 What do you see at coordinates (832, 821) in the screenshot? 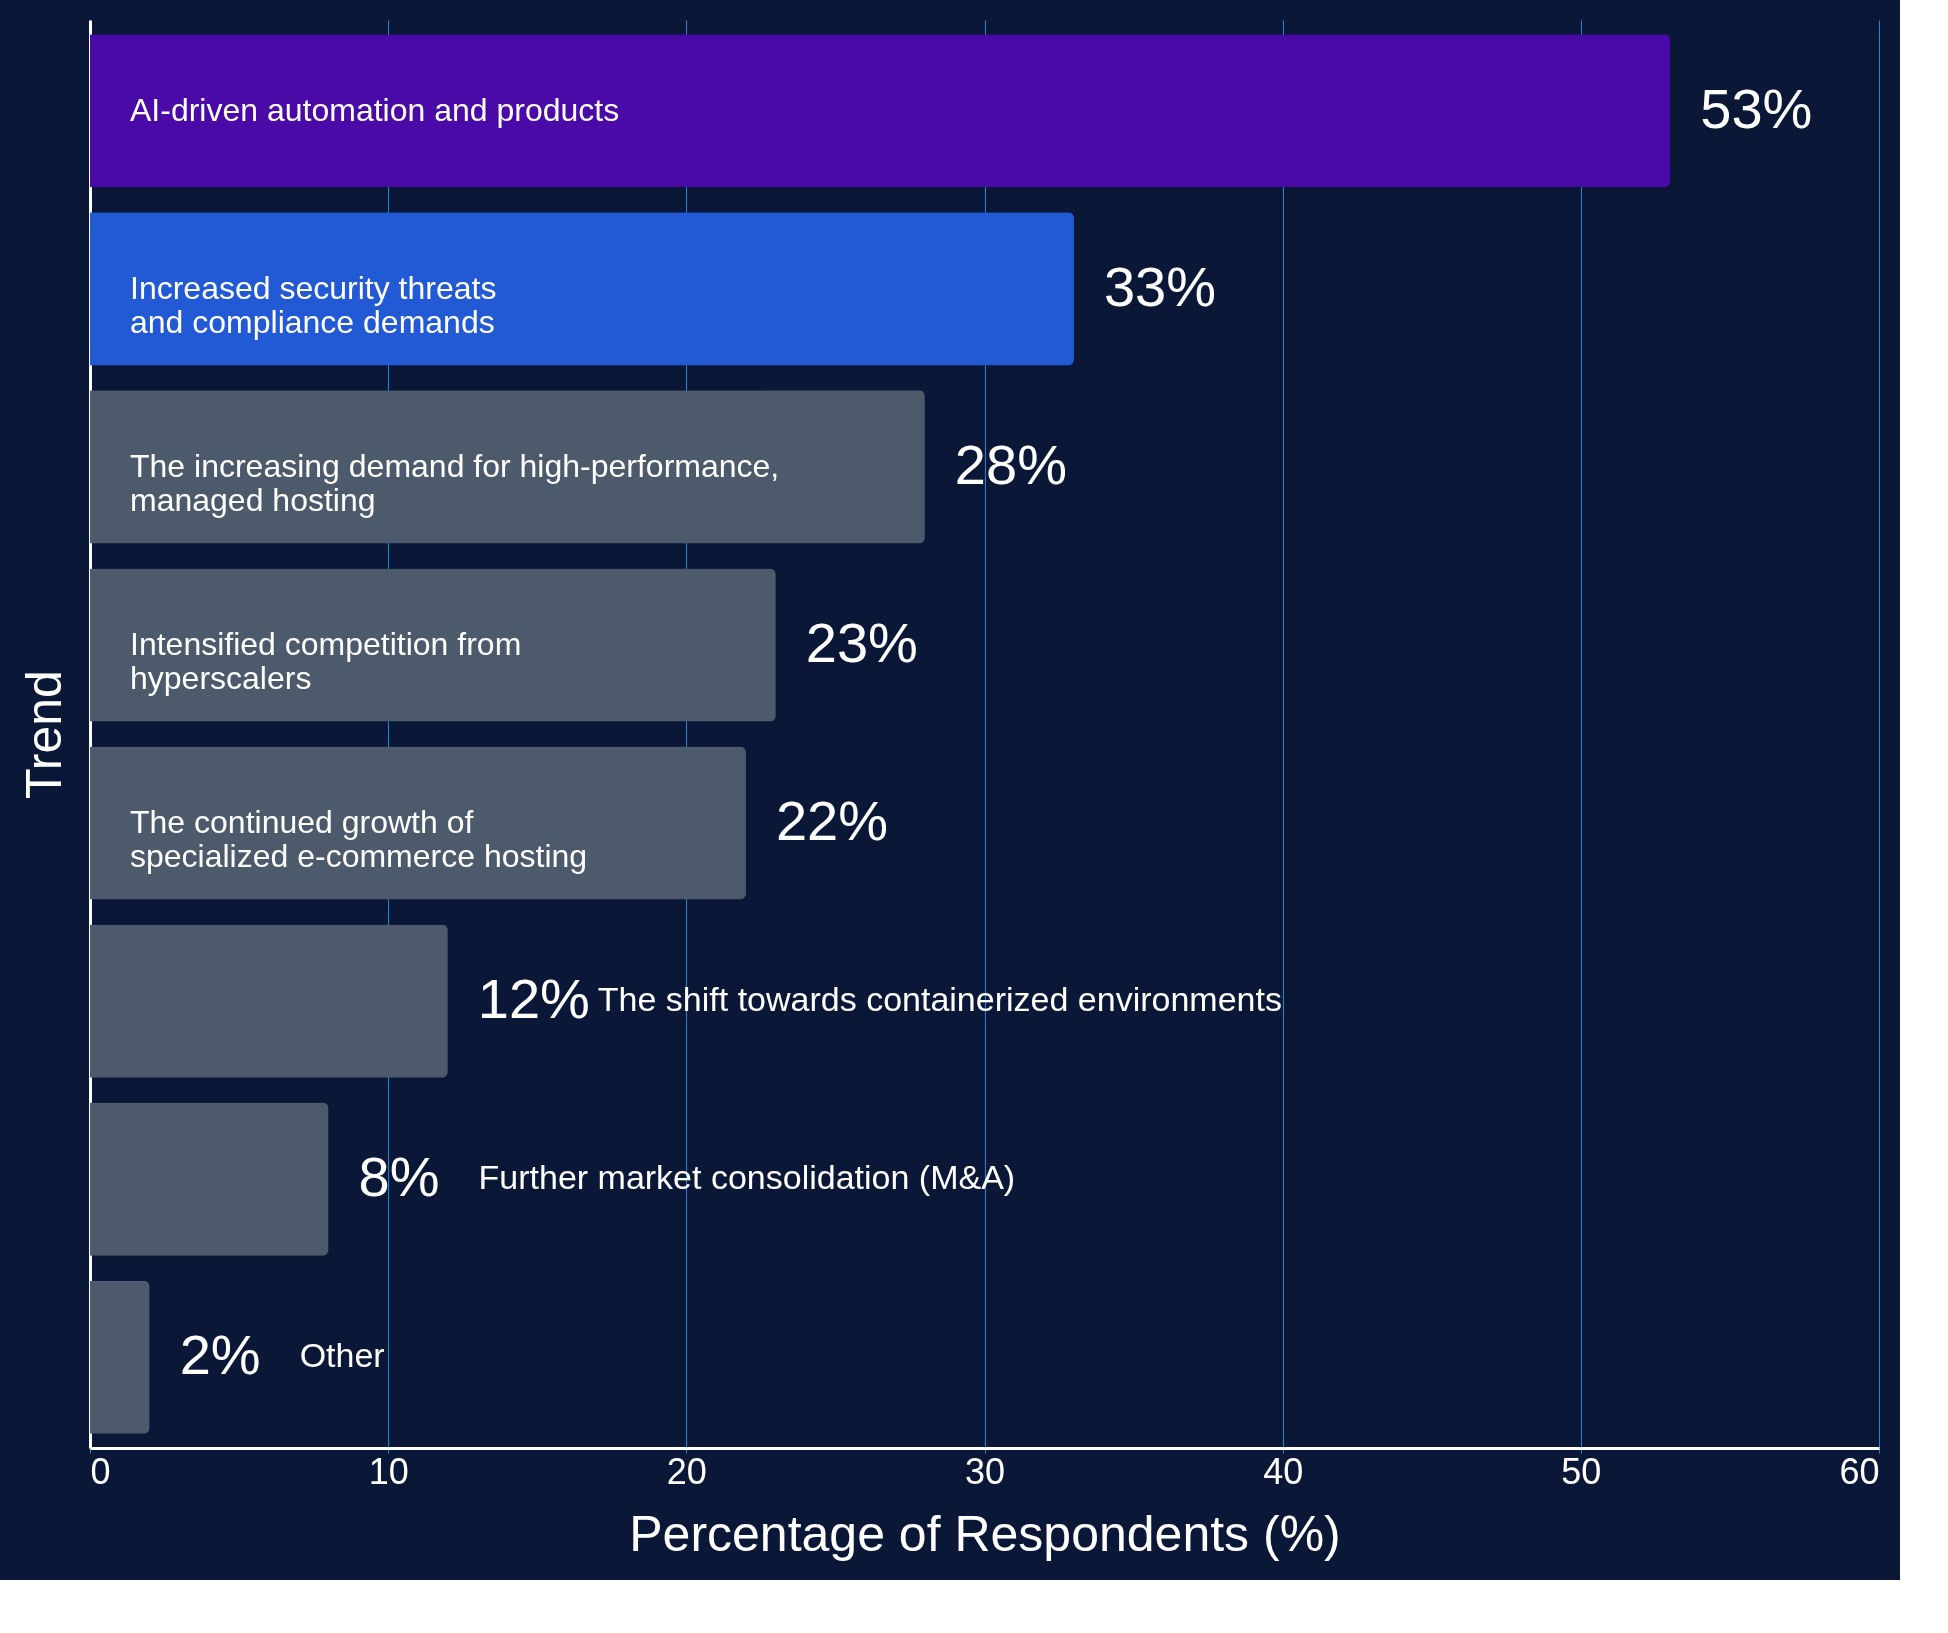
I see `data-label: 22%` at bounding box center [832, 821].